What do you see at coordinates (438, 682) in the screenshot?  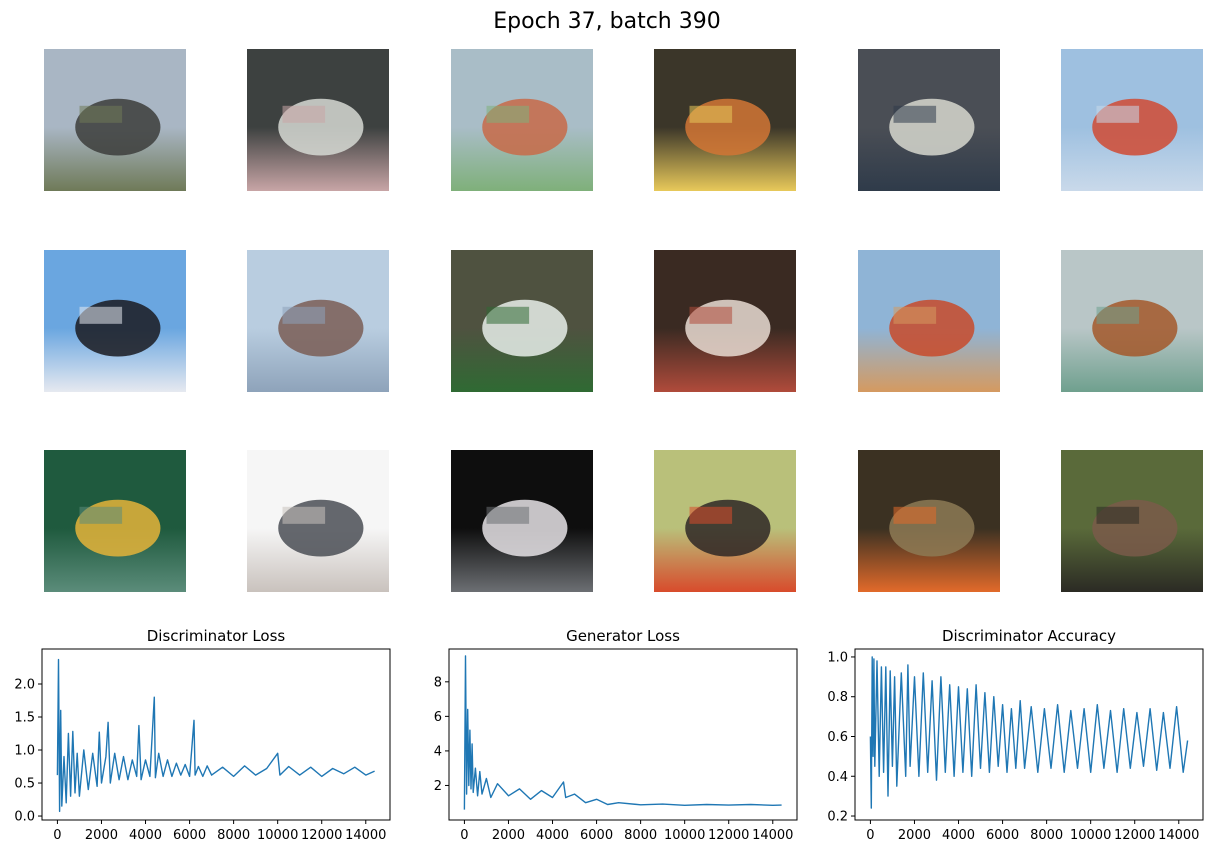 I see `y-tick-label: 8` at bounding box center [438, 682].